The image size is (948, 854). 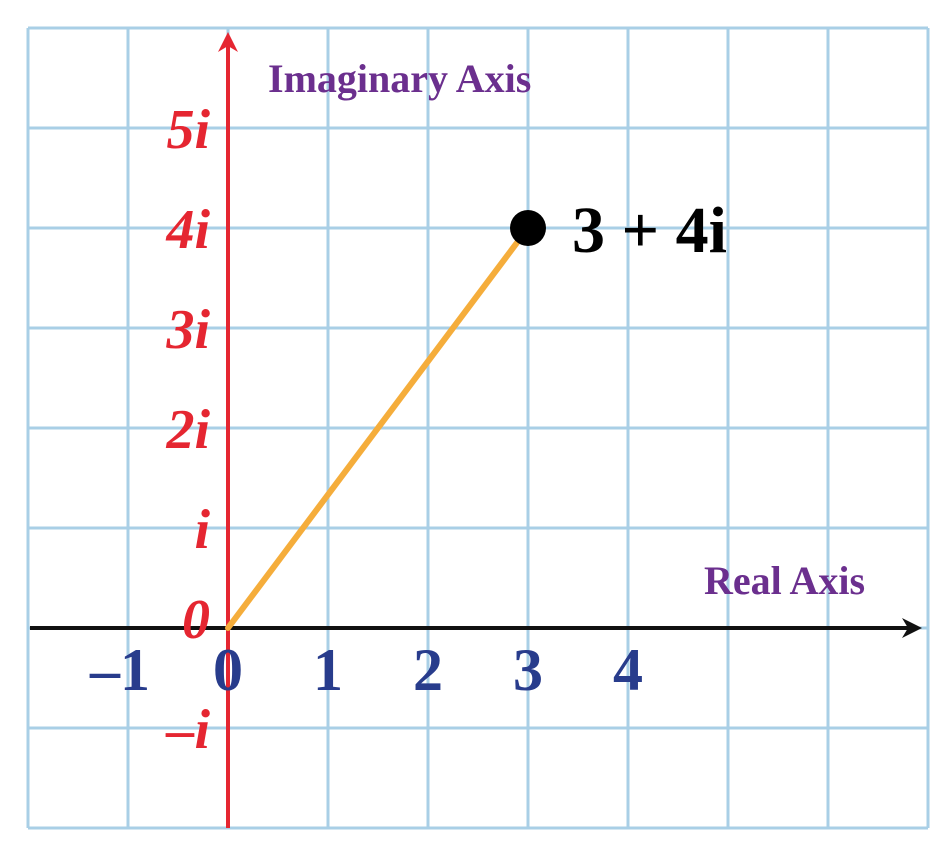 What do you see at coordinates (188, 130) in the screenshot?
I see `imaginary-tick-label: 5i` at bounding box center [188, 130].